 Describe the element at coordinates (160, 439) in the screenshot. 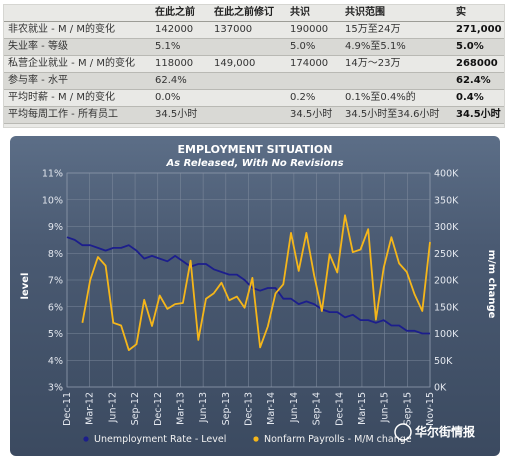

I see `legend-label-unemployment: Unemployment Rate - Level` at that location.